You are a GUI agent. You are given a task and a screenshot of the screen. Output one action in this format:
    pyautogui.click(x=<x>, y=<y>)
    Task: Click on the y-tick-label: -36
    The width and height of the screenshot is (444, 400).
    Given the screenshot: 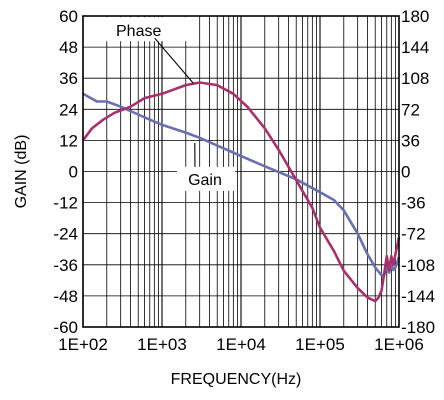 What is the action you would take?
    pyautogui.click(x=65, y=265)
    